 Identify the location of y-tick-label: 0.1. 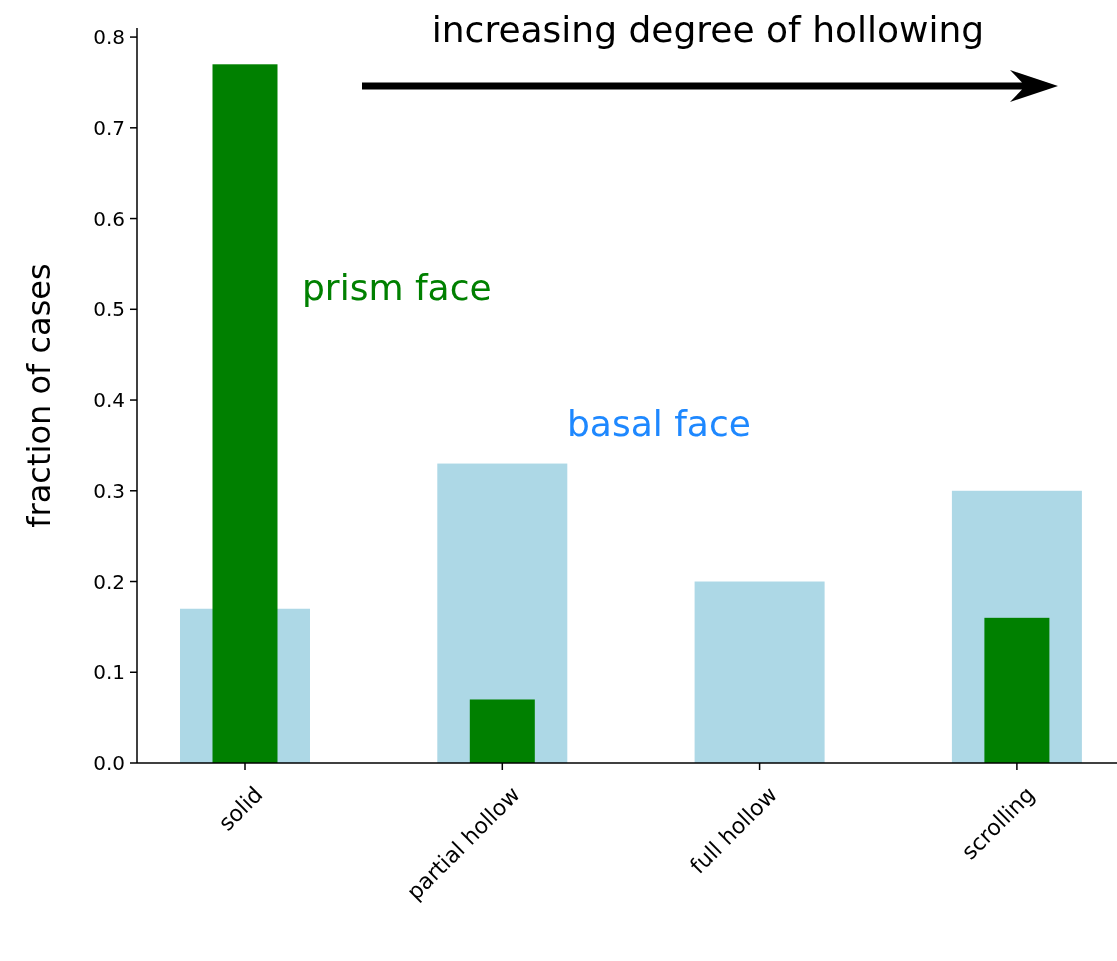
(109, 672).